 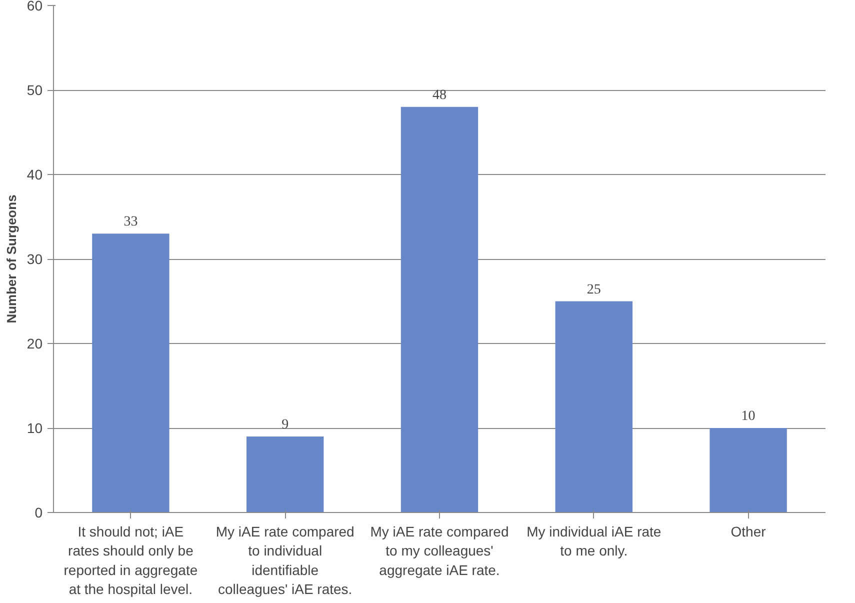 I want to click on y-tick-label: 60, so click(x=34, y=7).